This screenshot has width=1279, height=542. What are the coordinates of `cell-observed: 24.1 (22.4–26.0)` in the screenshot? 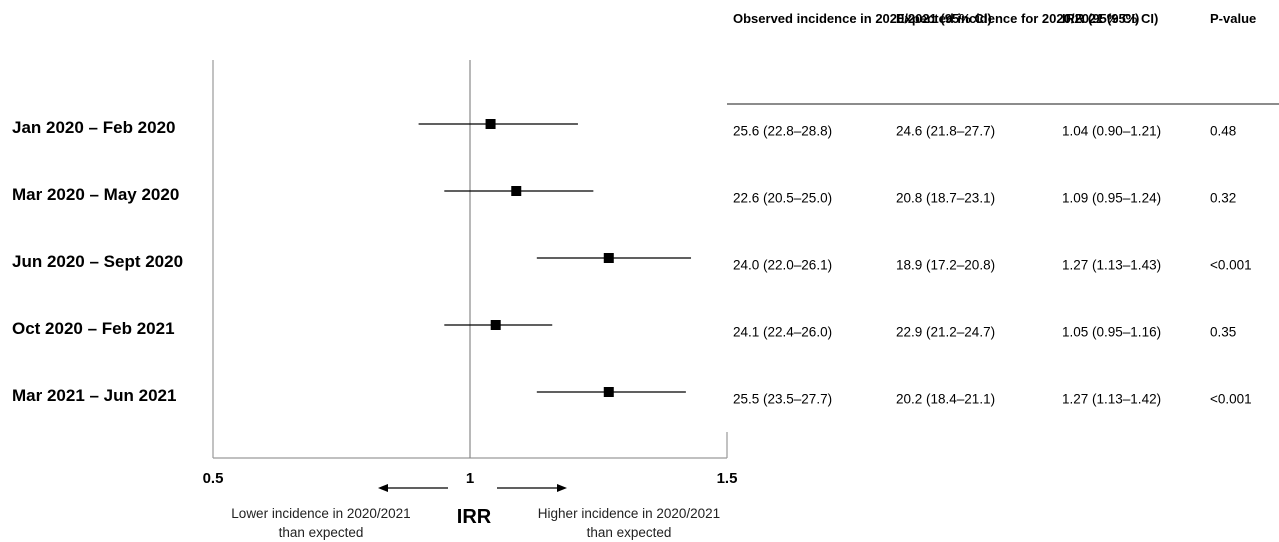 It's located at (783, 332).